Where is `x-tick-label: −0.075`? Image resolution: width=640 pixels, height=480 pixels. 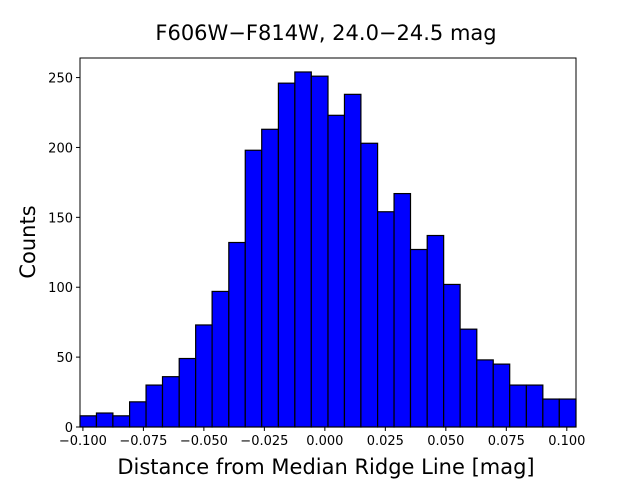 x-tick-label: −0.075 is located at coordinates (143, 441).